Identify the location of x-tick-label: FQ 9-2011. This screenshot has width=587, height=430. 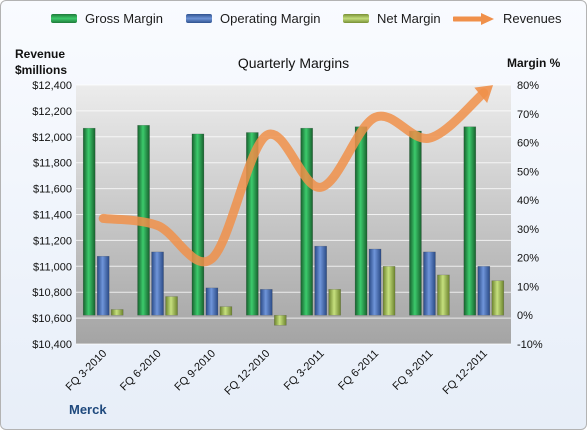
(412, 370).